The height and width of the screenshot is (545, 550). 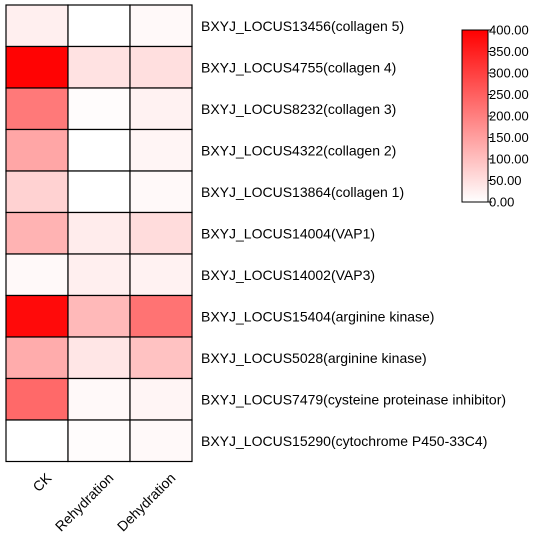 I want to click on colorbar-tick-label: 100.00, so click(x=509, y=159).